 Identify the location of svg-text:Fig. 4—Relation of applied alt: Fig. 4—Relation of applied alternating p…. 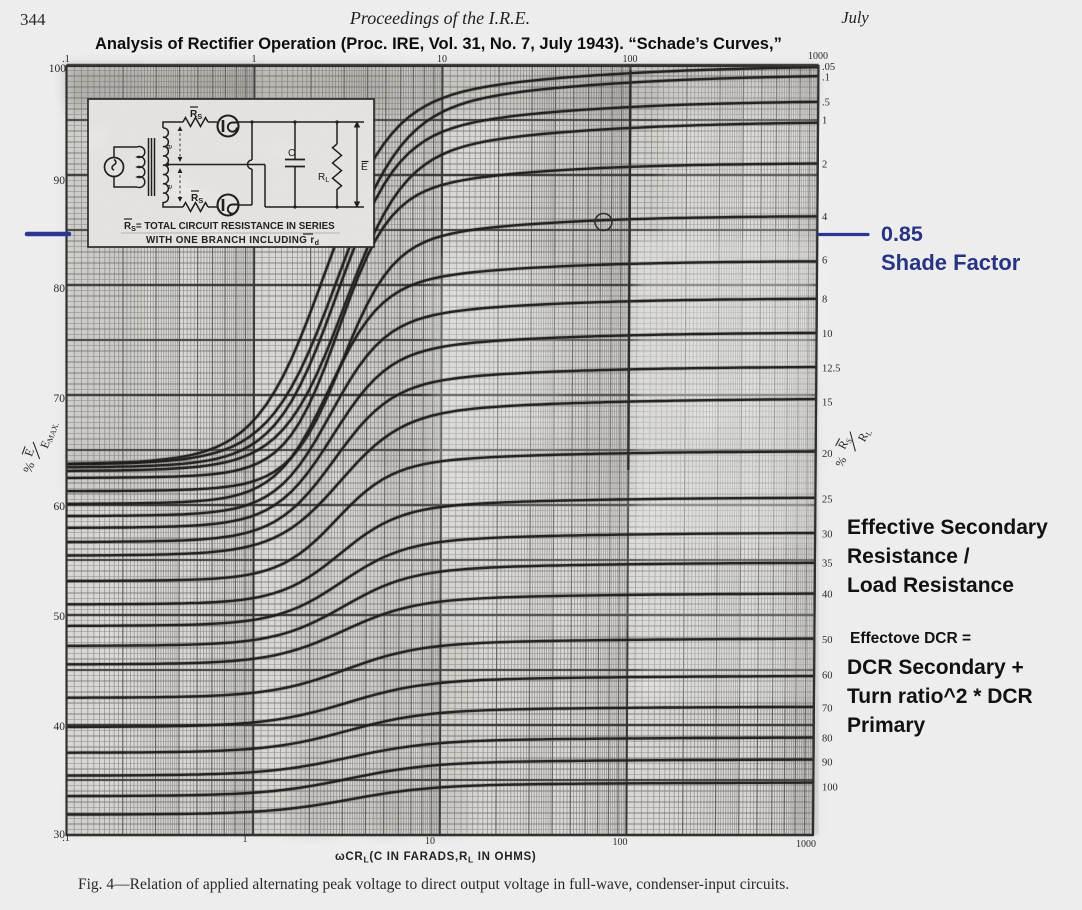
(433, 884).